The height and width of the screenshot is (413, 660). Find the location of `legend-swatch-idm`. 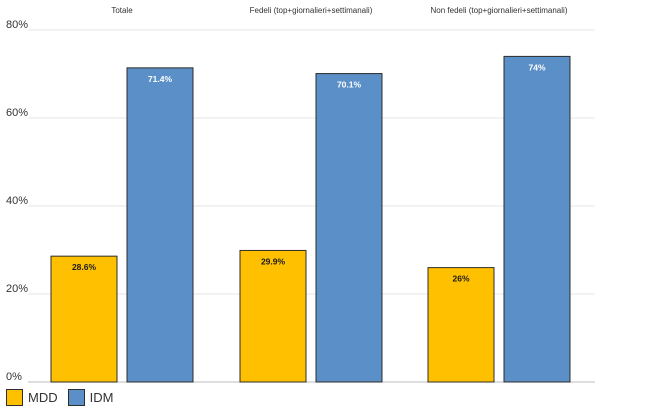

legend-swatch-idm is located at coordinates (76, 397).